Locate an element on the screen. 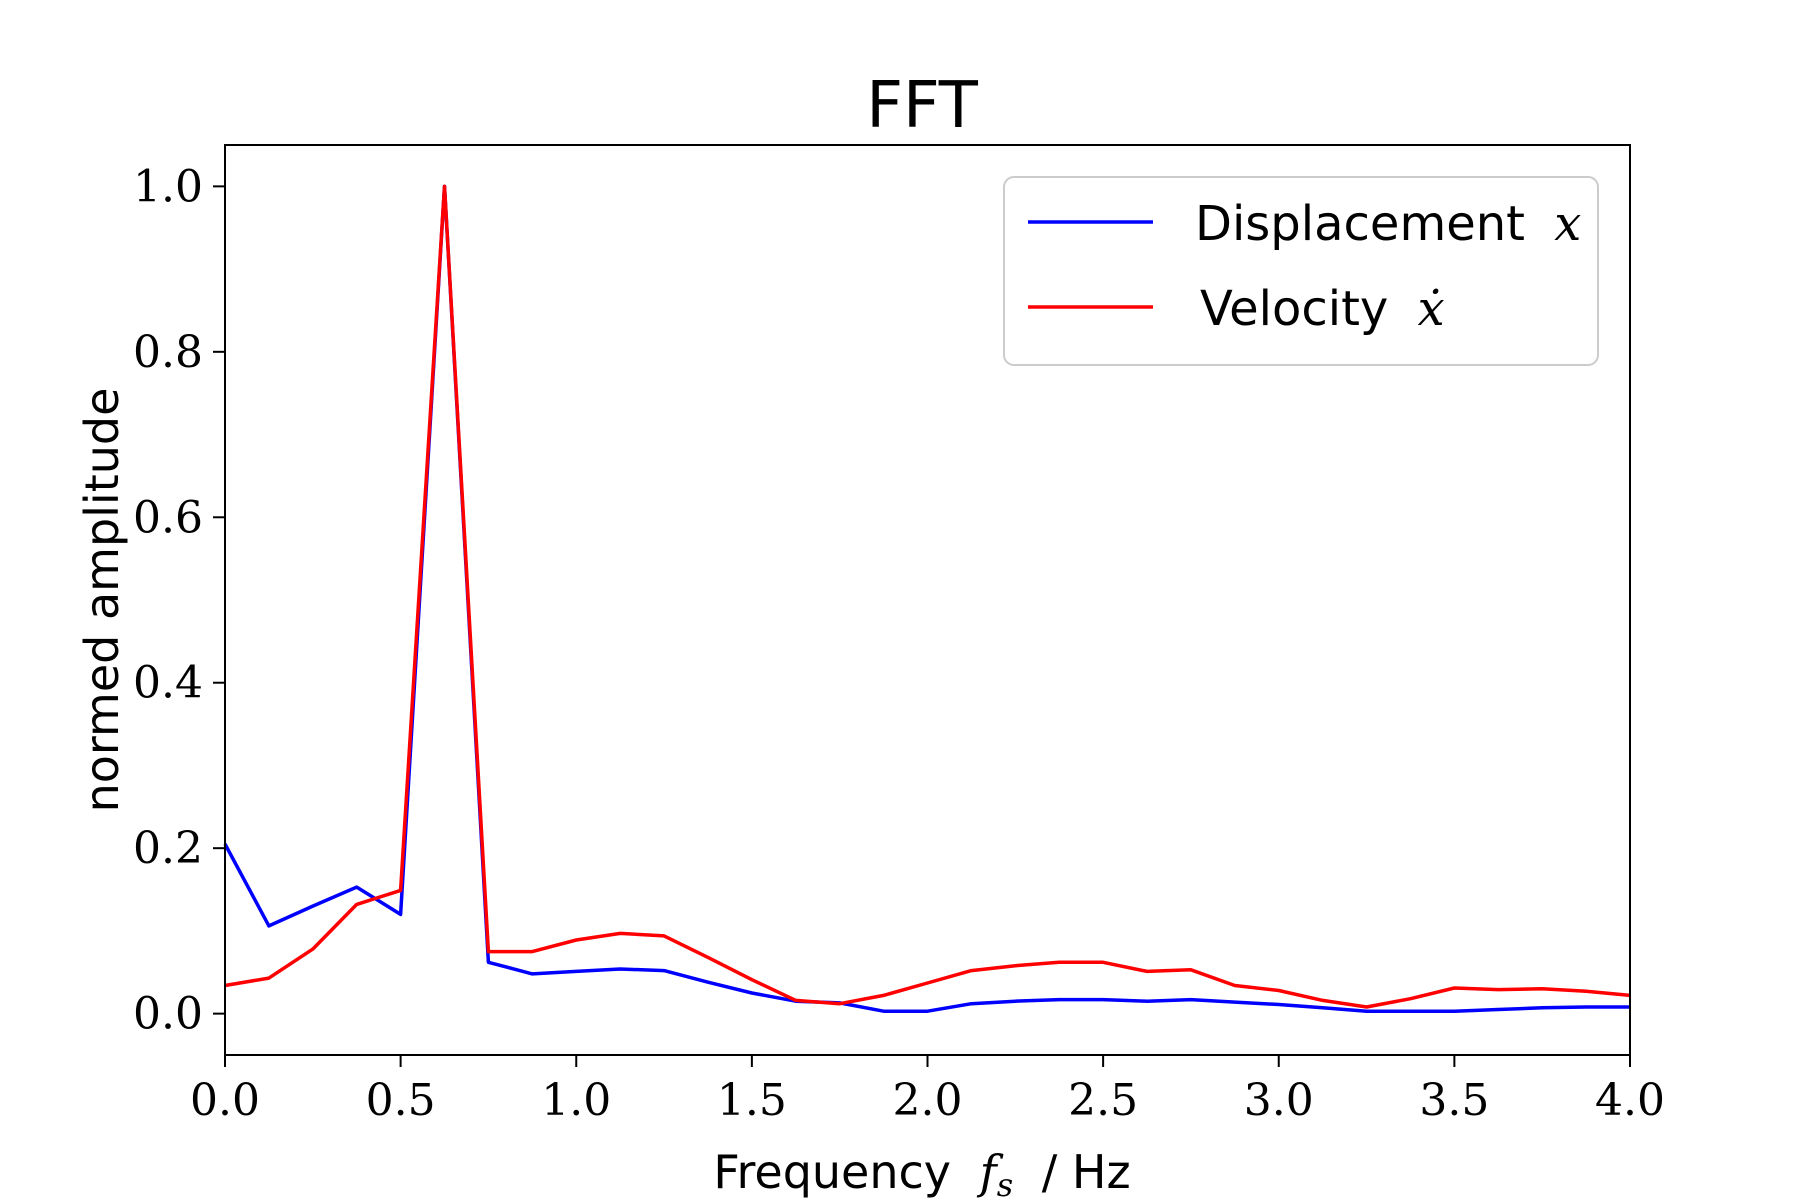  x-axis-label: Frequency fs / Hz is located at coordinates (921, 1172).